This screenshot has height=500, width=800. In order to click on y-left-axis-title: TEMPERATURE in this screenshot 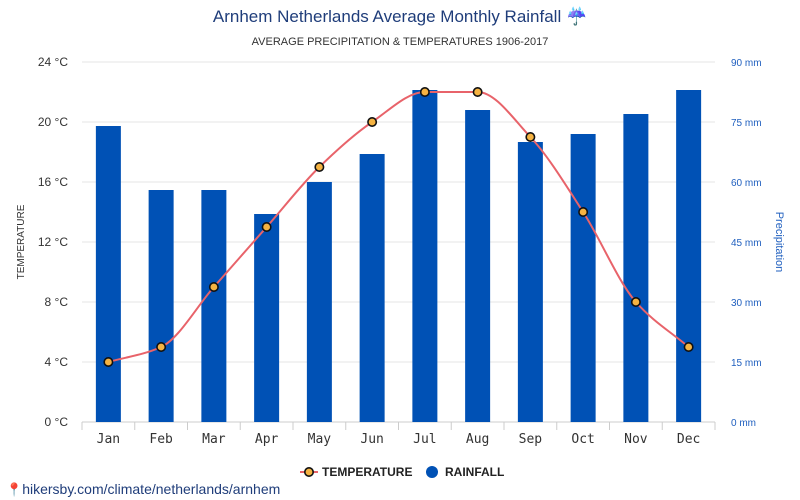, I will do `click(21, 241)`.